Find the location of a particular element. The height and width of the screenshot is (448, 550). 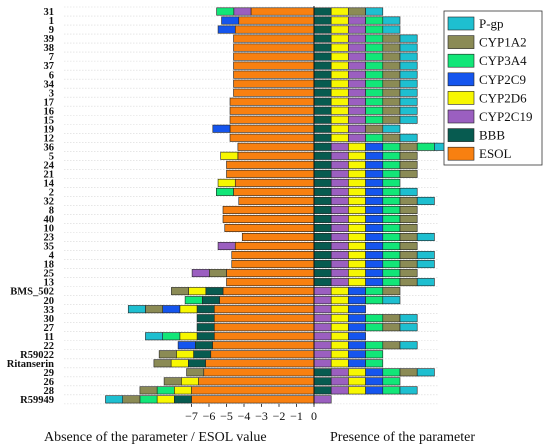

compound-label: 38 is located at coordinates (49, 48).